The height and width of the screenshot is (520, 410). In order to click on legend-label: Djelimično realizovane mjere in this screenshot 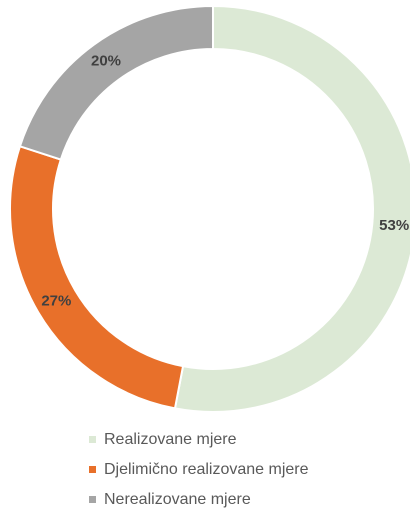, I will do `click(206, 469)`.